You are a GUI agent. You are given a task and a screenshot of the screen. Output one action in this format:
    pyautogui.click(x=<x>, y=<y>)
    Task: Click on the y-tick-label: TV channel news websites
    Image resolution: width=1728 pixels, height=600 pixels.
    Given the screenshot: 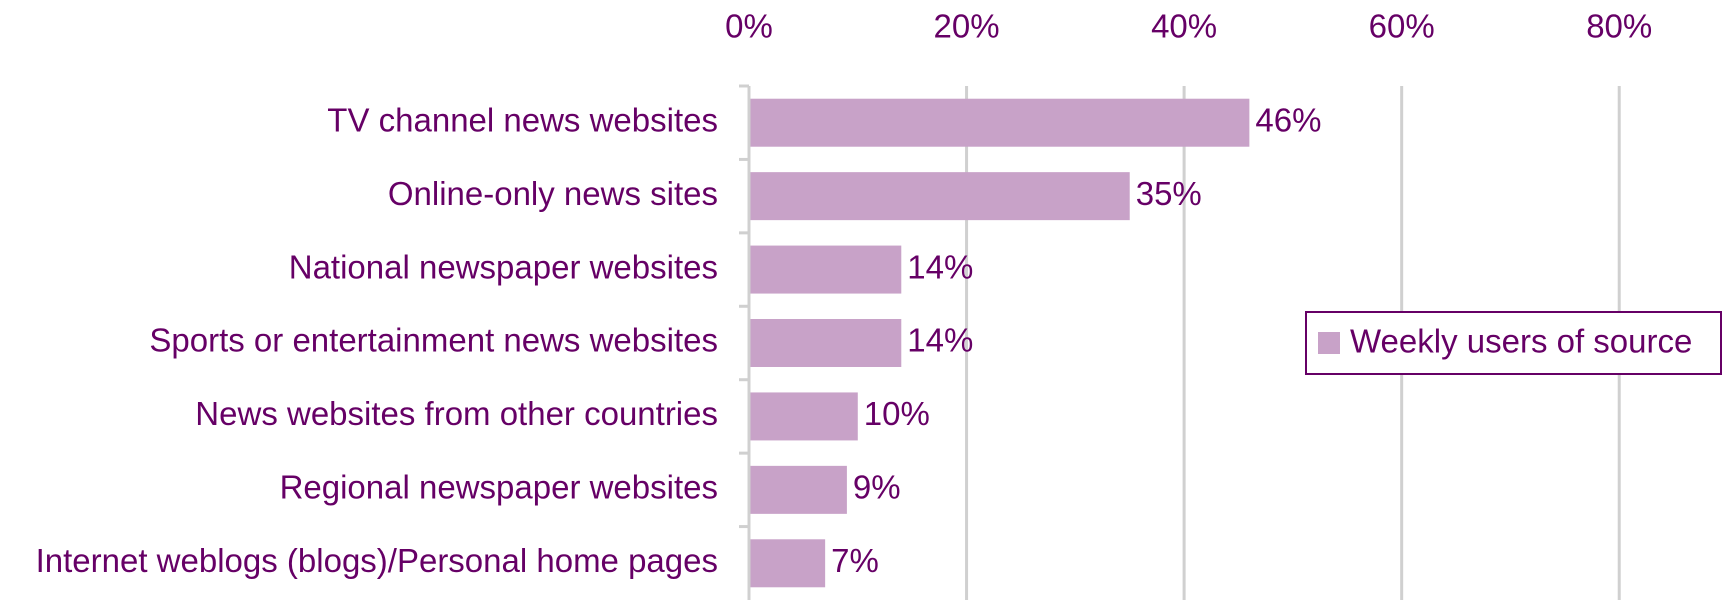 What is the action you would take?
    pyautogui.click(x=522, y=119)
    